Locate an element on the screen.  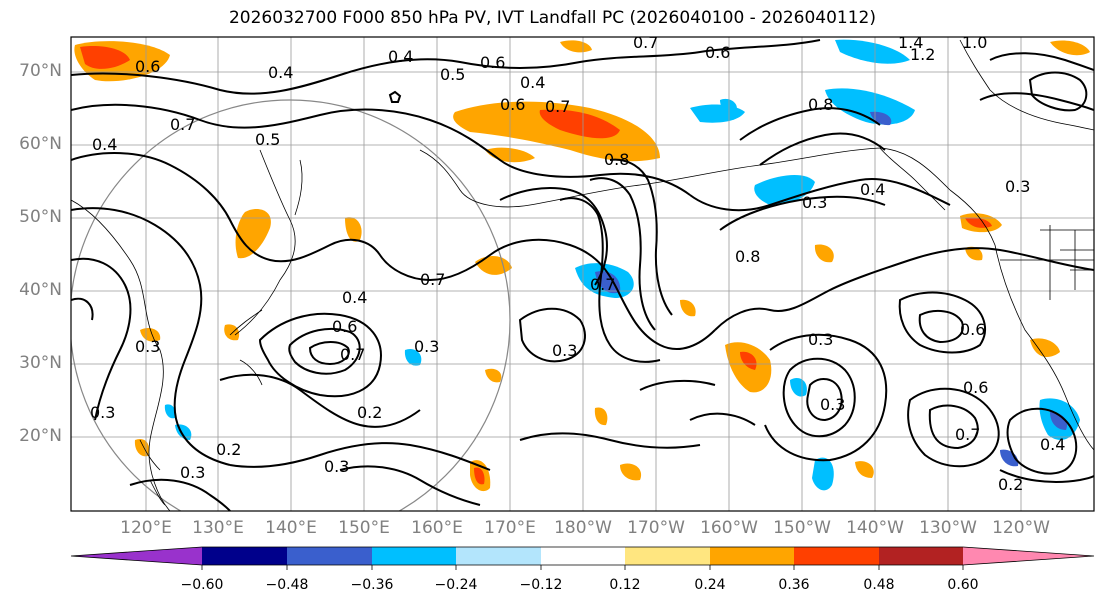
colorbar-extend-low is located at coordinates (136, 556).